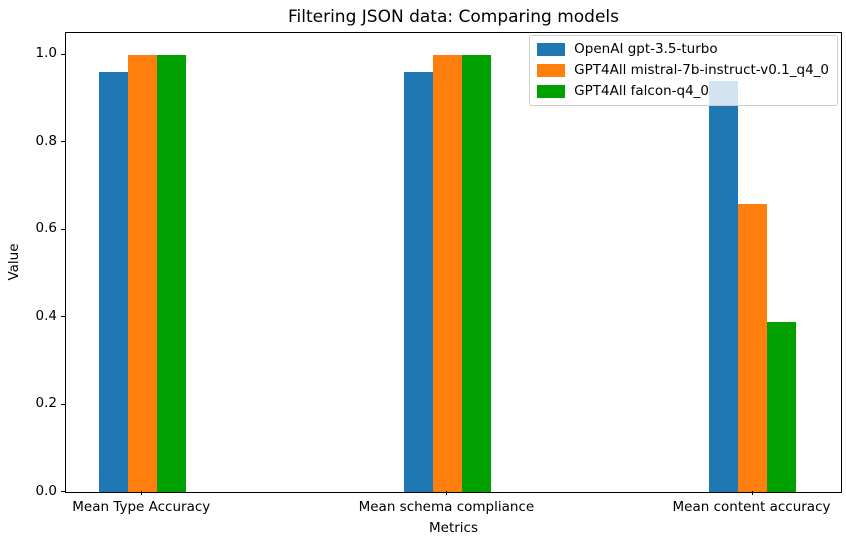 Image resolution: width=846 pixels, height=547 pixels. I want to click on bar-series2-cat2, so click(781, 406).